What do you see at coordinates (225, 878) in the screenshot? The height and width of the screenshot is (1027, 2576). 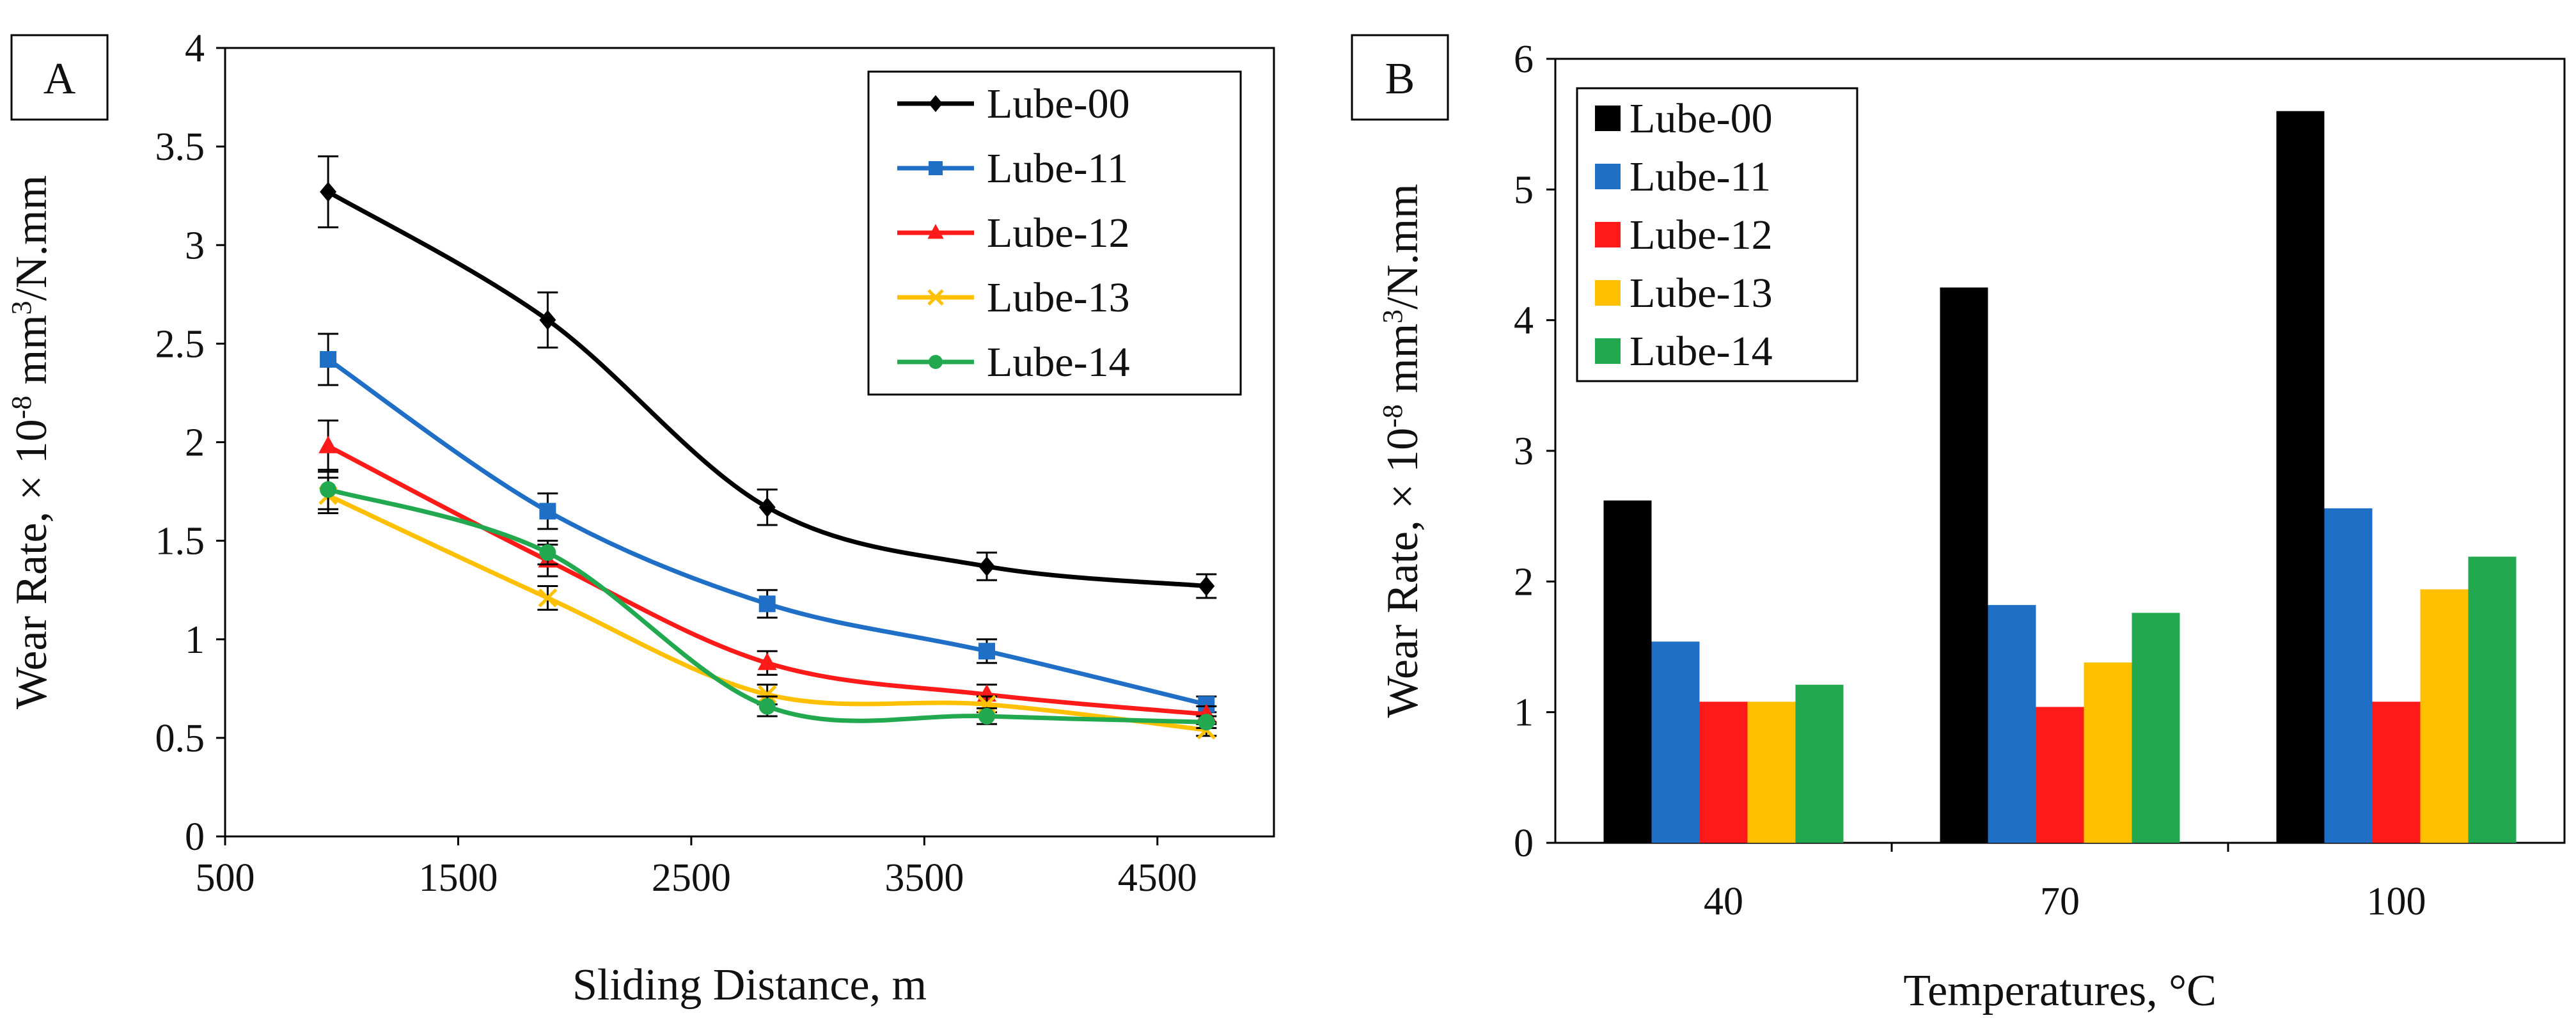 I see `x-tick-label-a-500: 500` at bounding box center [225, 878].